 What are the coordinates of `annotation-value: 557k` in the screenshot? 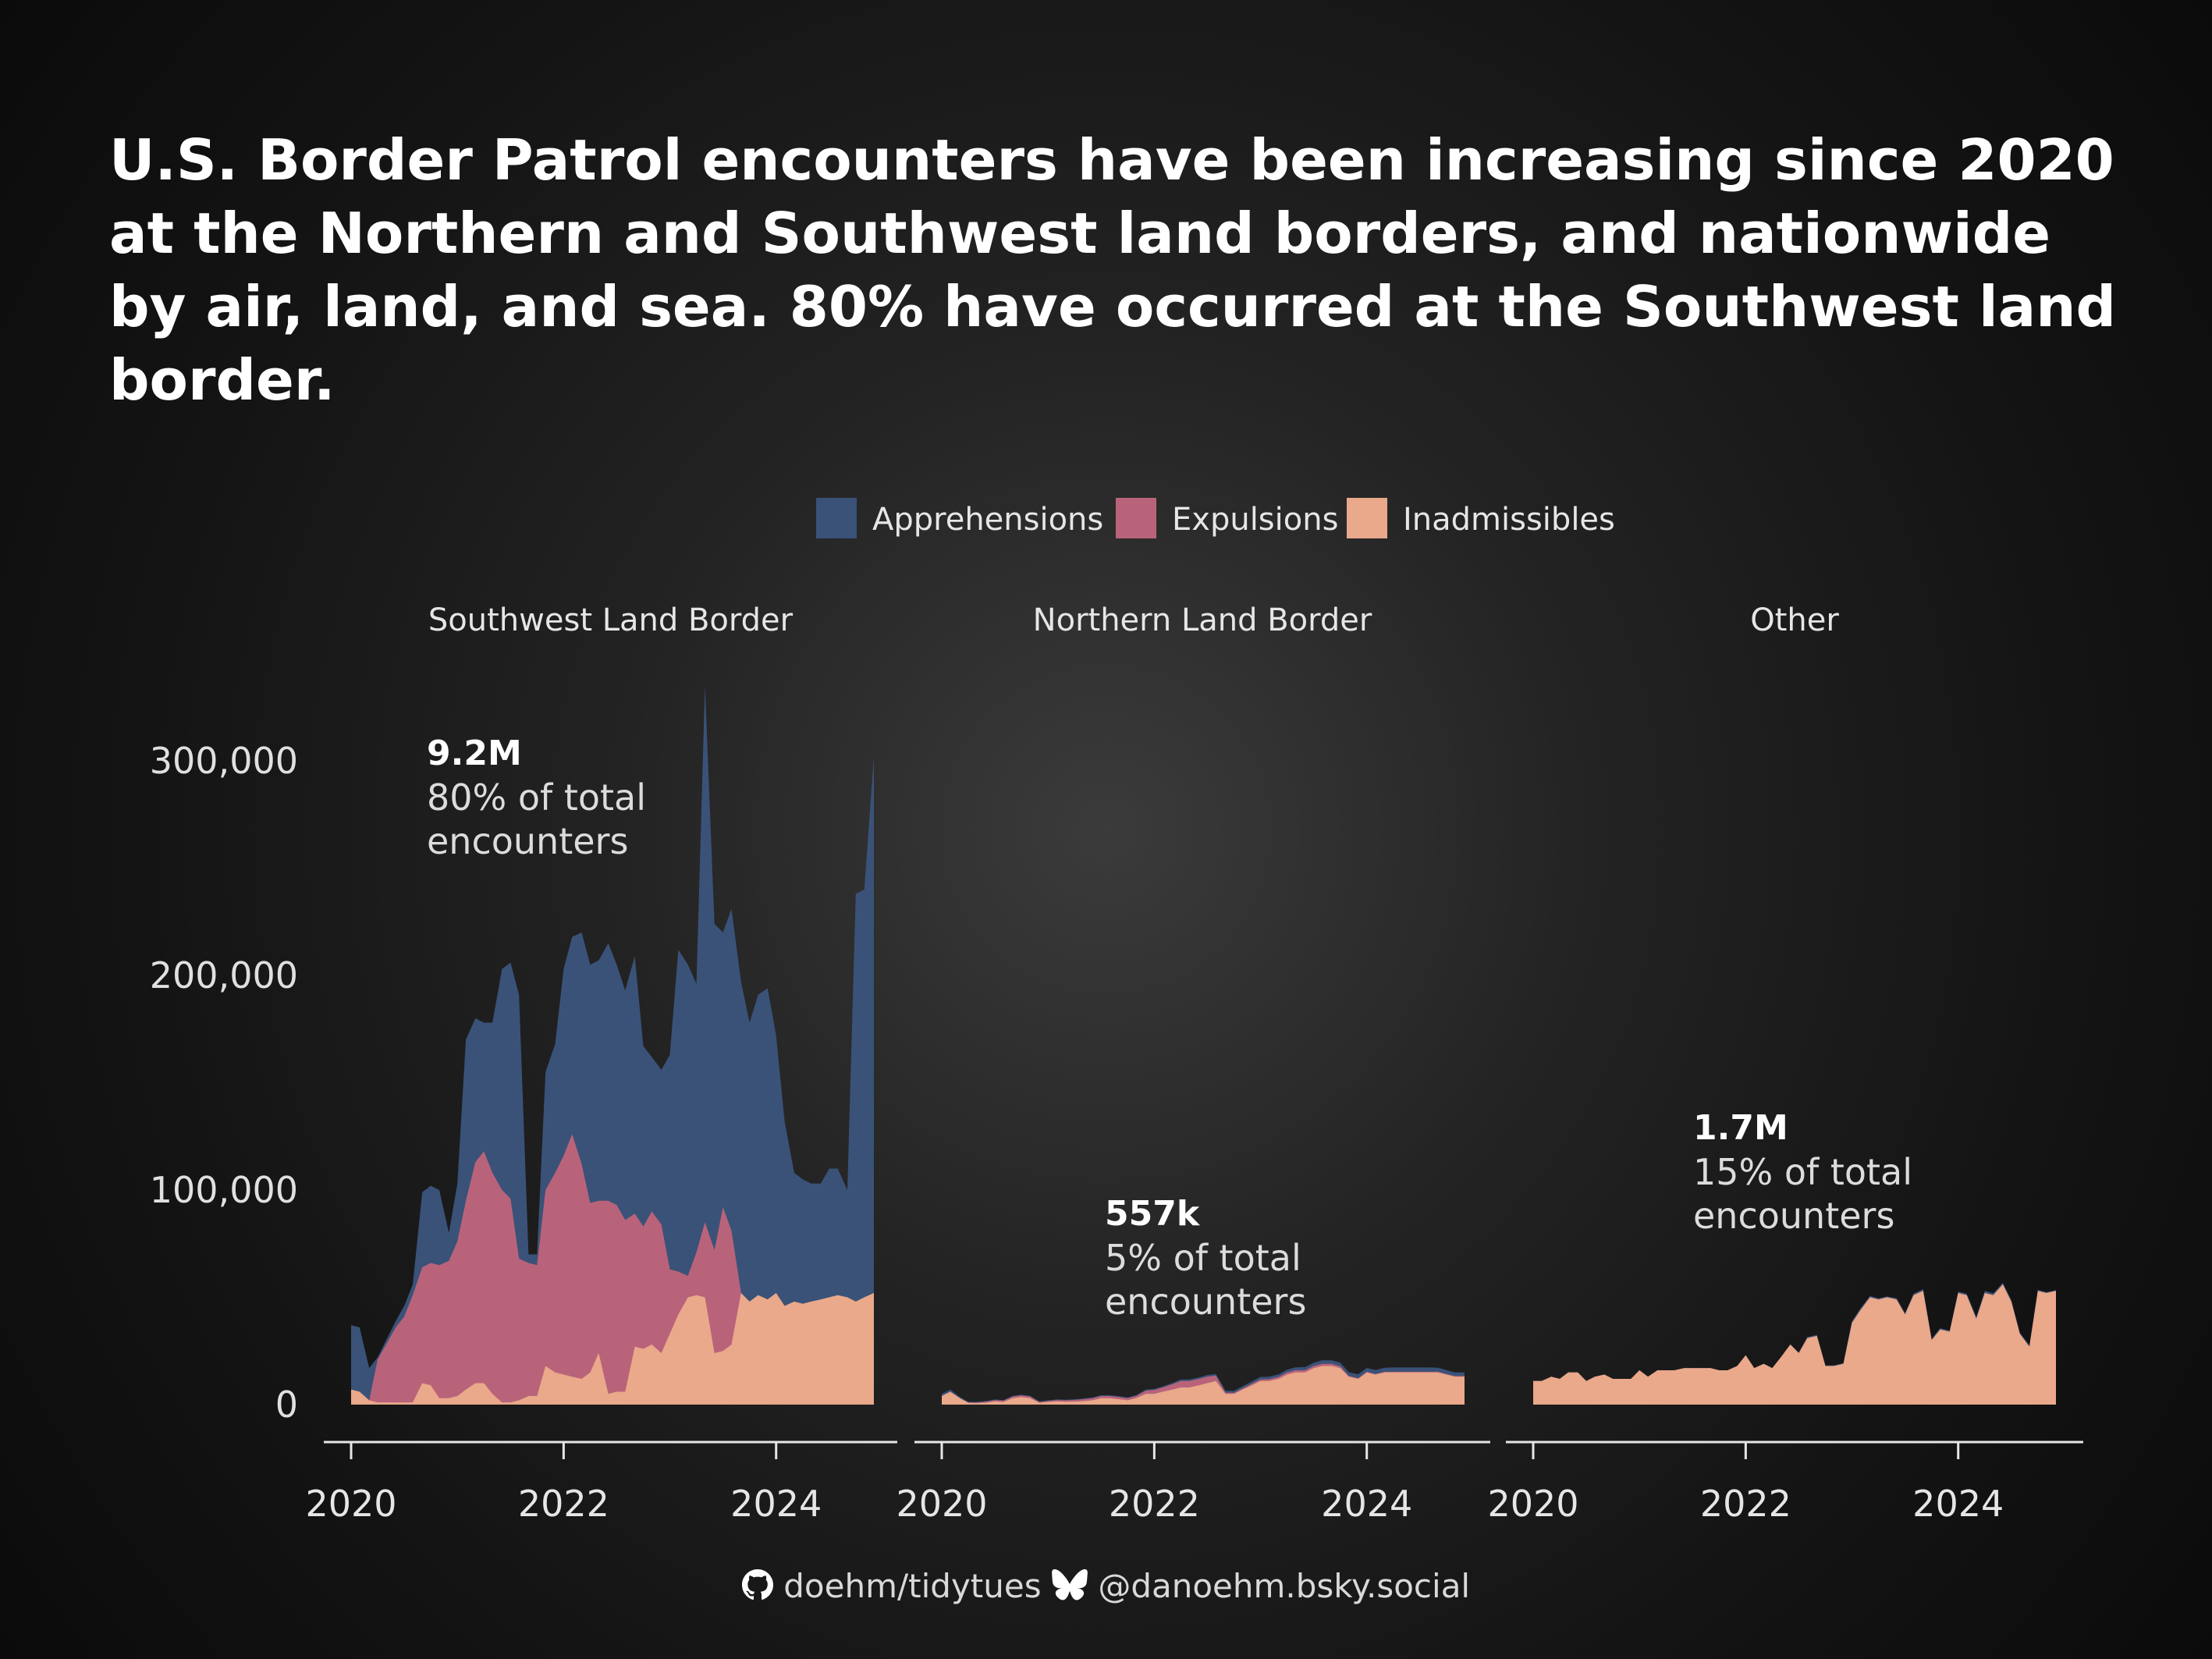 It's located at (1153, 1214).